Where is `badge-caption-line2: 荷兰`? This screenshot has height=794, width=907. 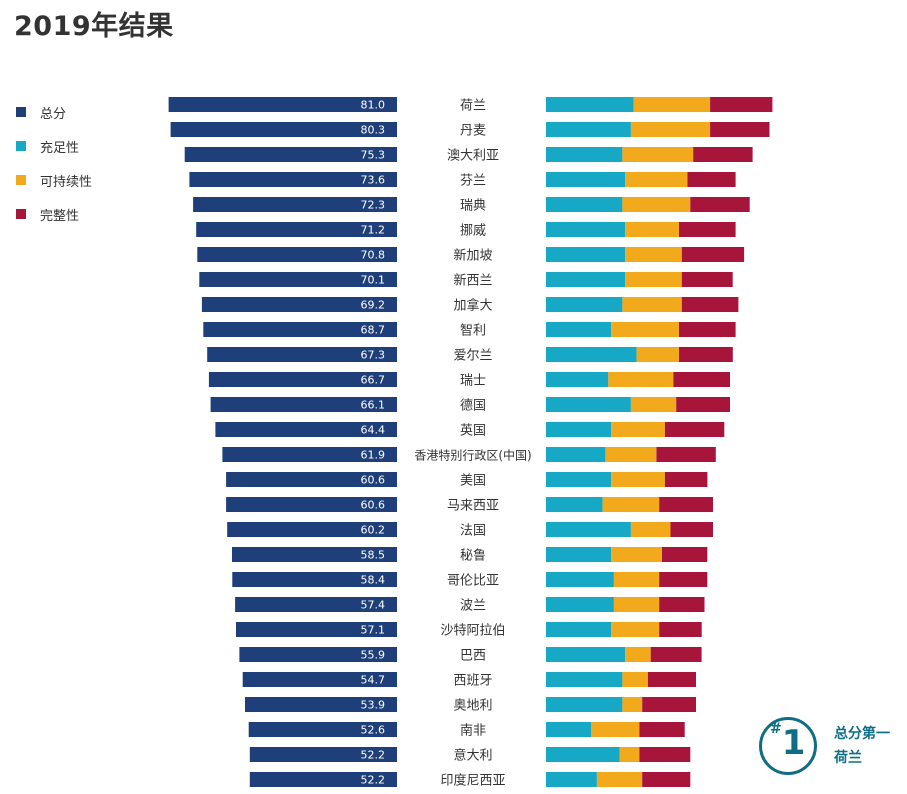
badge-caption-line2: 荷兰 is located at coordinates (848, 758).